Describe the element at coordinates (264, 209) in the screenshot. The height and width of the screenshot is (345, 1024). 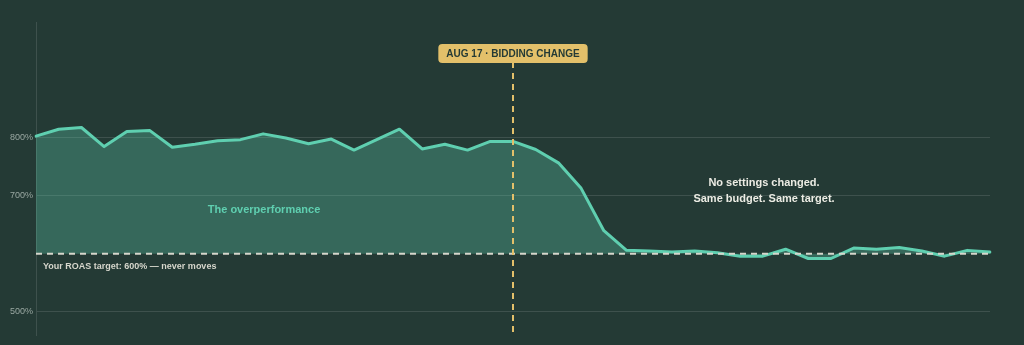
I see `annotation: The overperformance` at that location.